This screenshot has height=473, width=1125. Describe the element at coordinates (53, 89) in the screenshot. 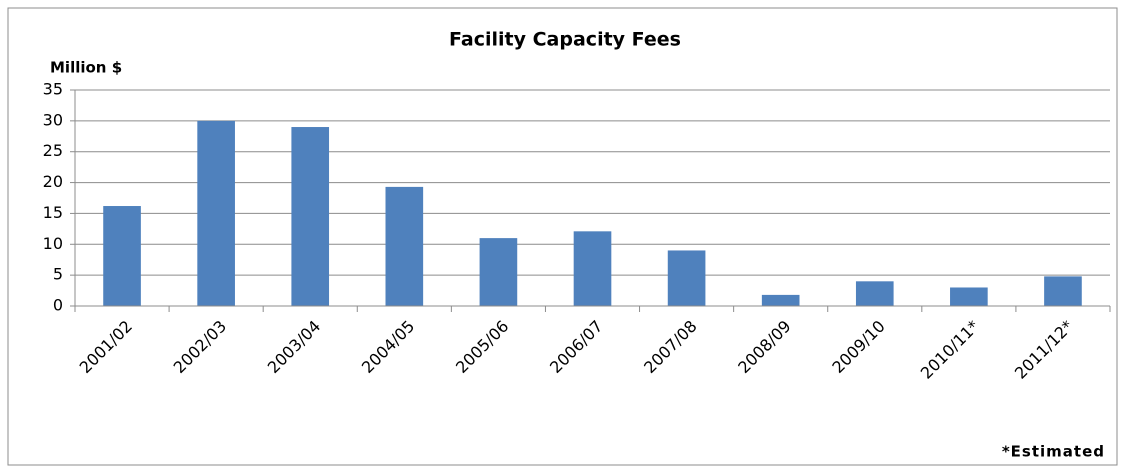

I see `y-tick-label: 35` at that location.